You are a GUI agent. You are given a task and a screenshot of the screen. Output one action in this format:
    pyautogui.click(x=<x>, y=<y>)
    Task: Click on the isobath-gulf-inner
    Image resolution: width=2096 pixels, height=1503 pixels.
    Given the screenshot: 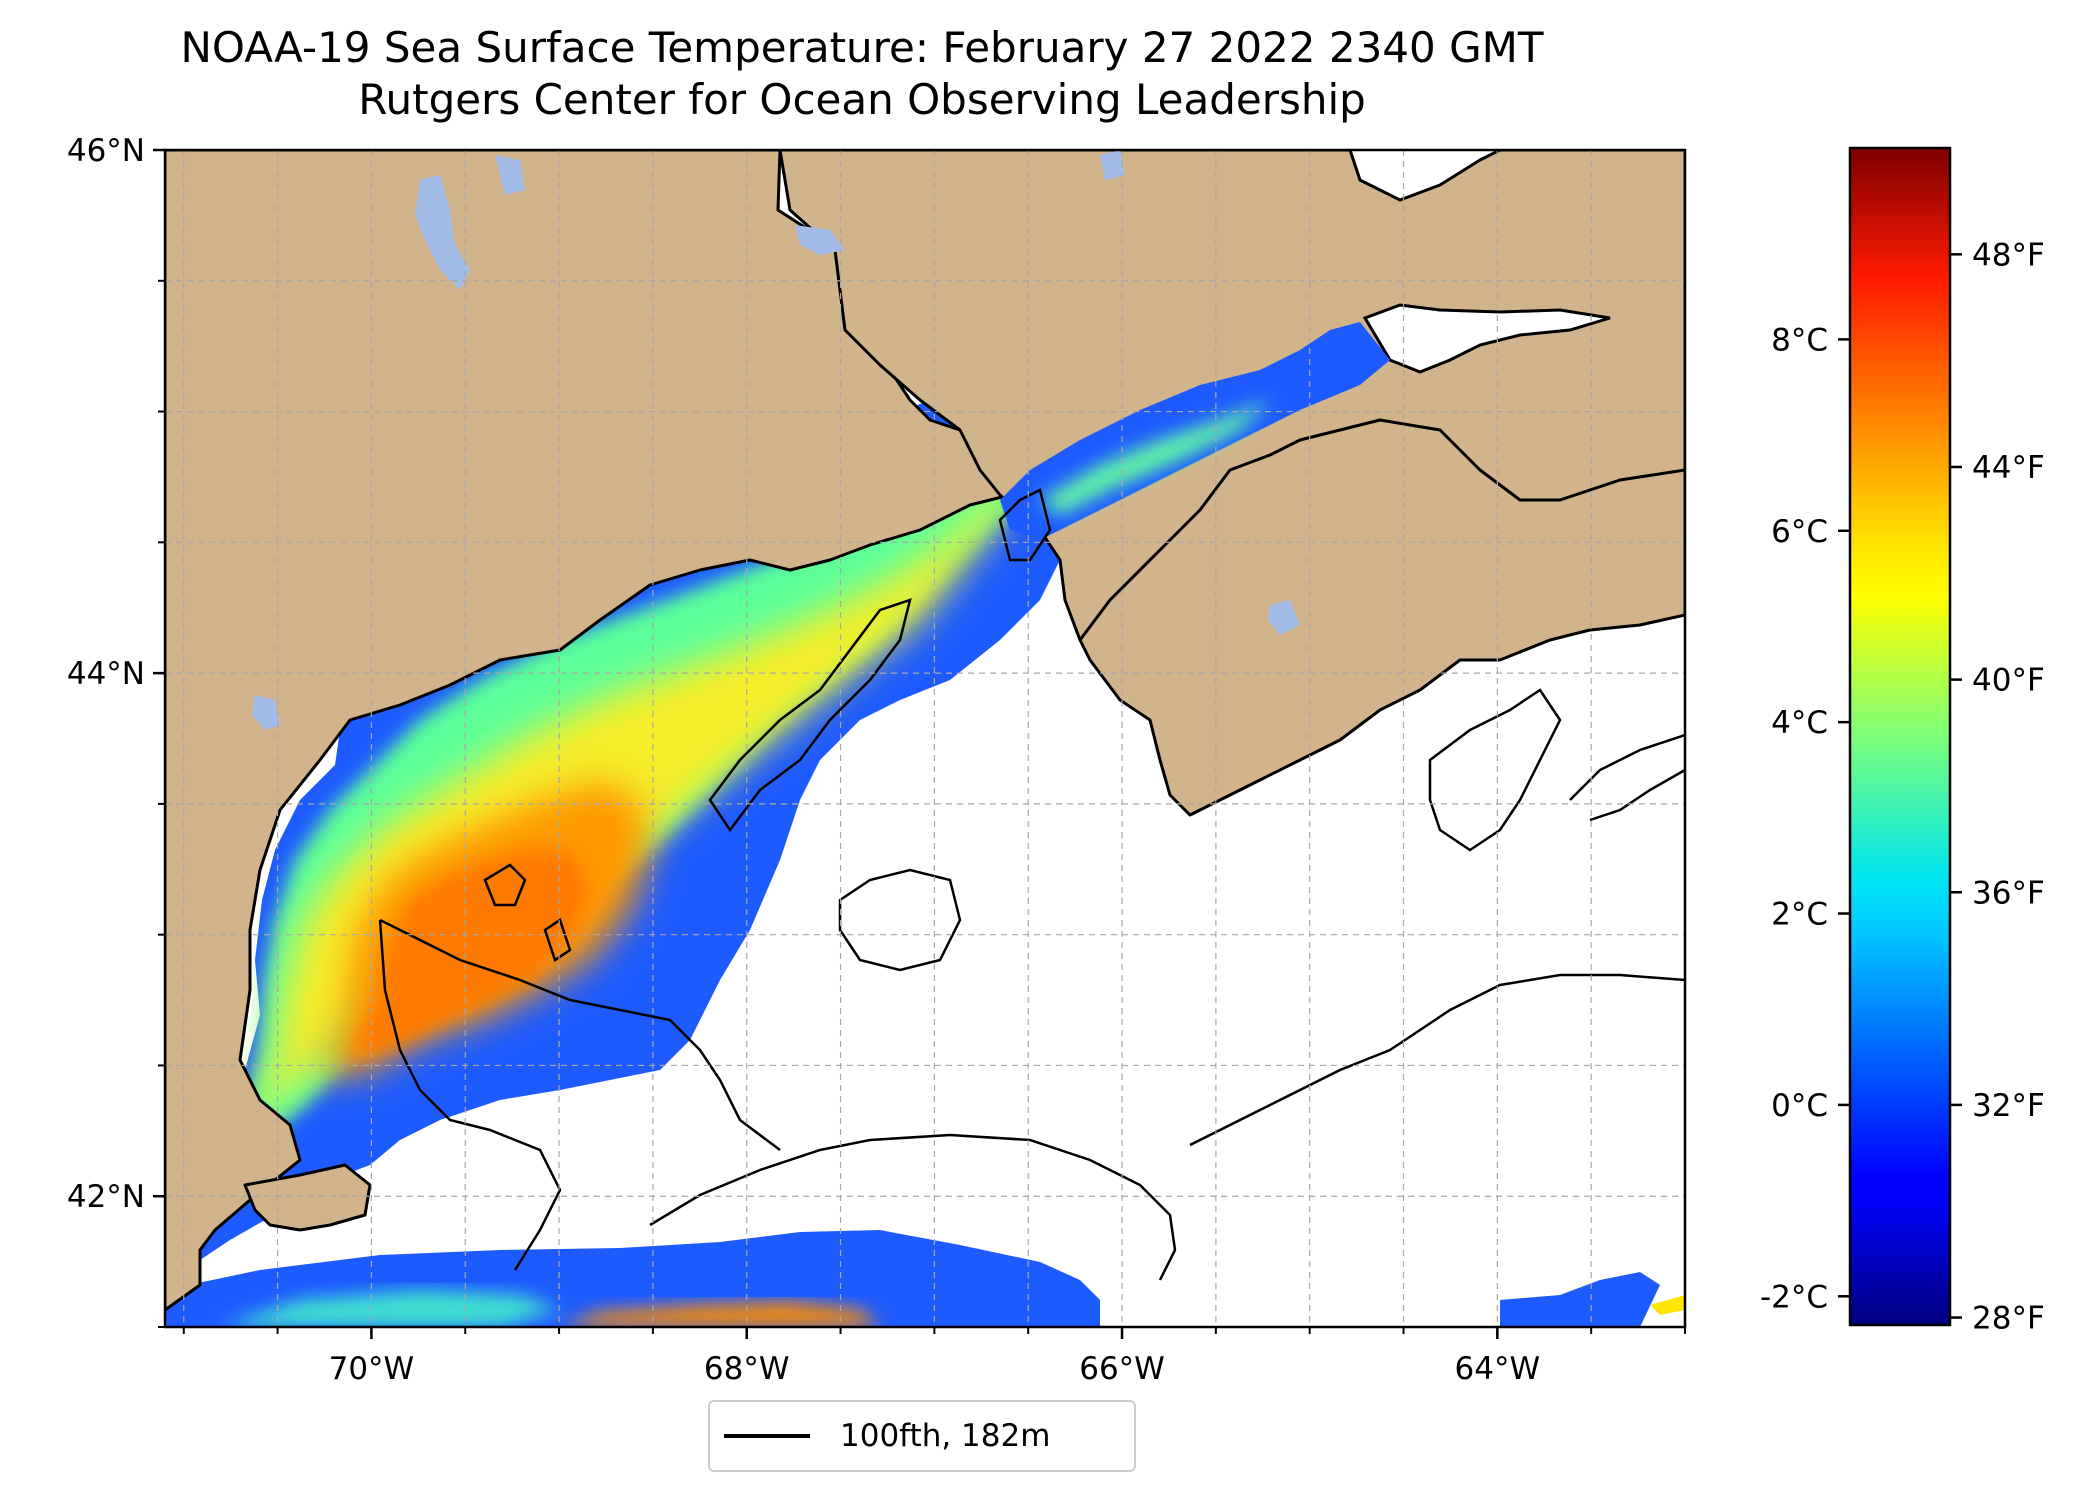 What is the action you would take?
    pyautogui.click(x=470, y=1095)
    